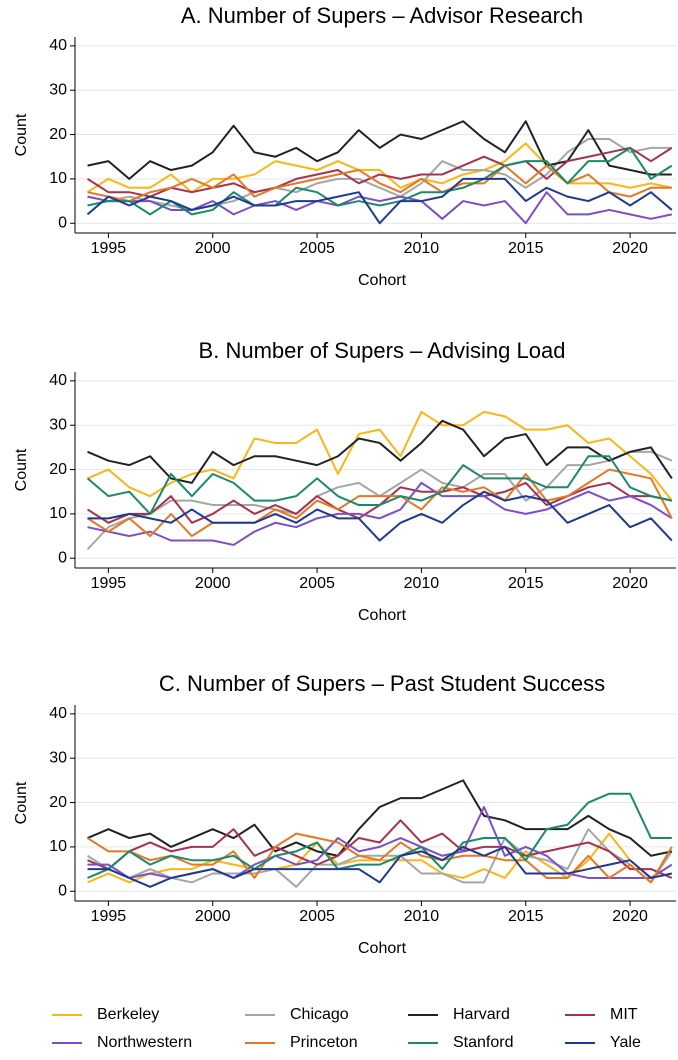 The image size is (678, 1060). I want to click on legend-label: Stanford, so click(483, 1042).